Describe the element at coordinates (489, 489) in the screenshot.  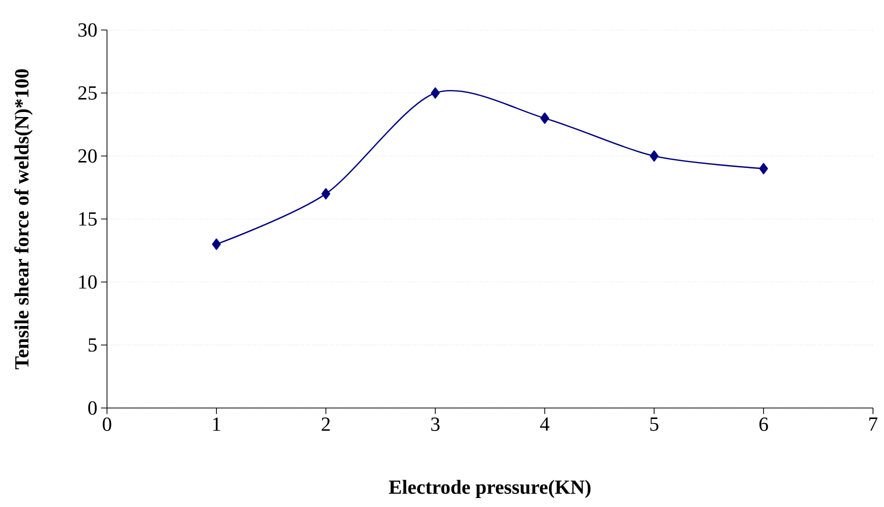
I see `x-axis-title: Electrode pressure(KN)` at that location.